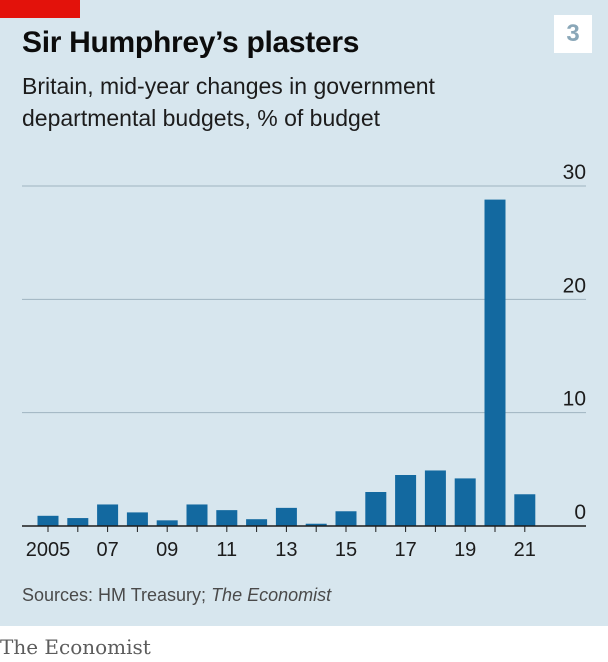  What do you see at coordinates (465, 550) in the screenshot?
I see `x-tick-label: 19` at bounding box center [465, 550].